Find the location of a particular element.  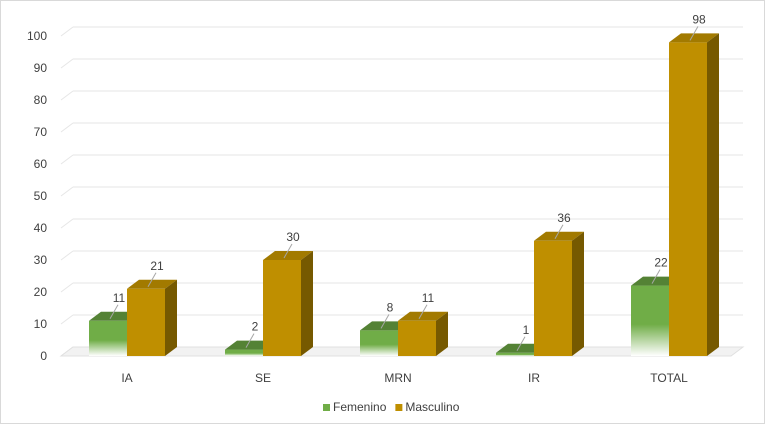

bar-masculino-ia: 21 is located at coordinates (152, 307).